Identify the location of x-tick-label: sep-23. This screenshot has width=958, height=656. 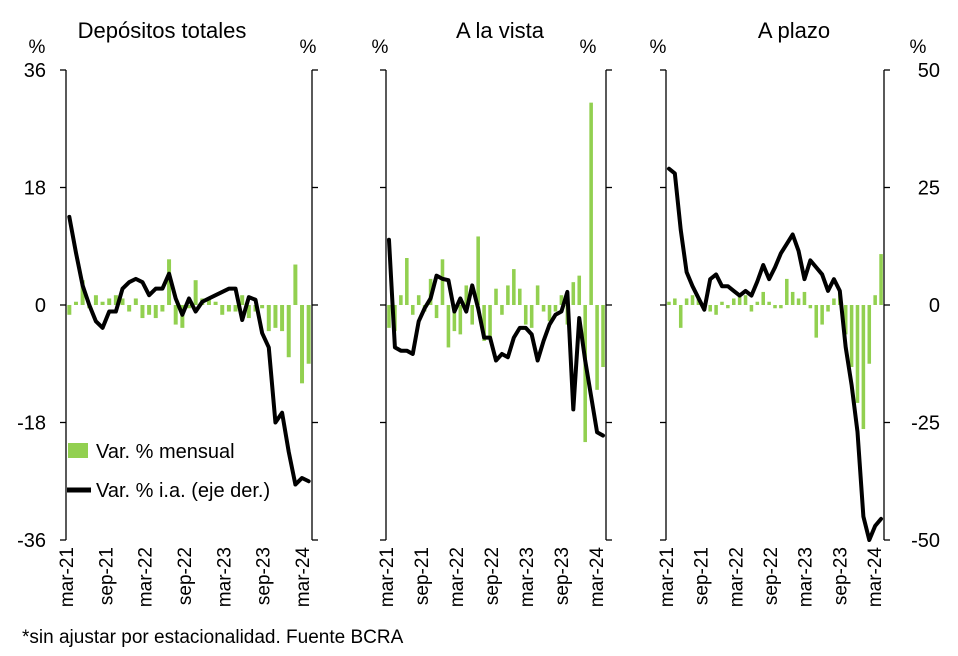
(840, 576).